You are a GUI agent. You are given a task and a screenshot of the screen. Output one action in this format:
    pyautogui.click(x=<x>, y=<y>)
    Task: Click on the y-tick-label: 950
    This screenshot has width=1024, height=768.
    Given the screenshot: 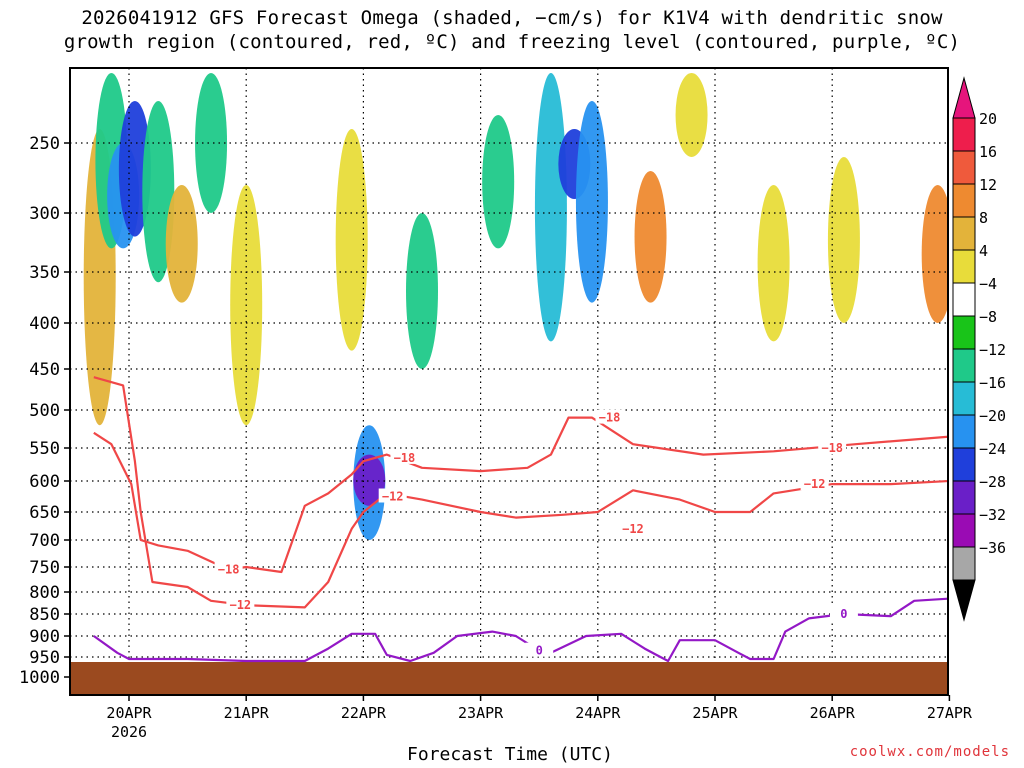 What is the action you would take?
    pyautogui.click(x=44, y=658)
    